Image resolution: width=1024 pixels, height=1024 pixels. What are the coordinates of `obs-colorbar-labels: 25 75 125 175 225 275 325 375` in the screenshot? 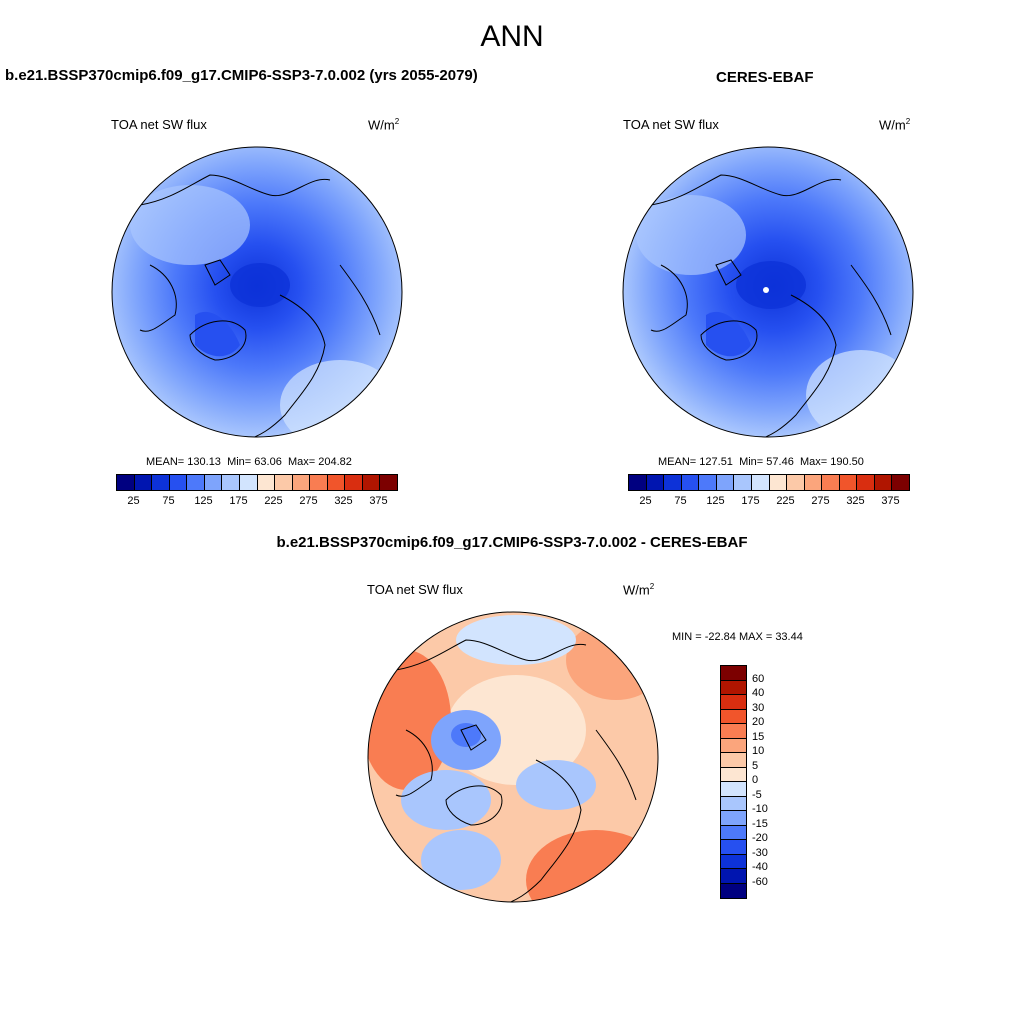 It's located at (768, 502).